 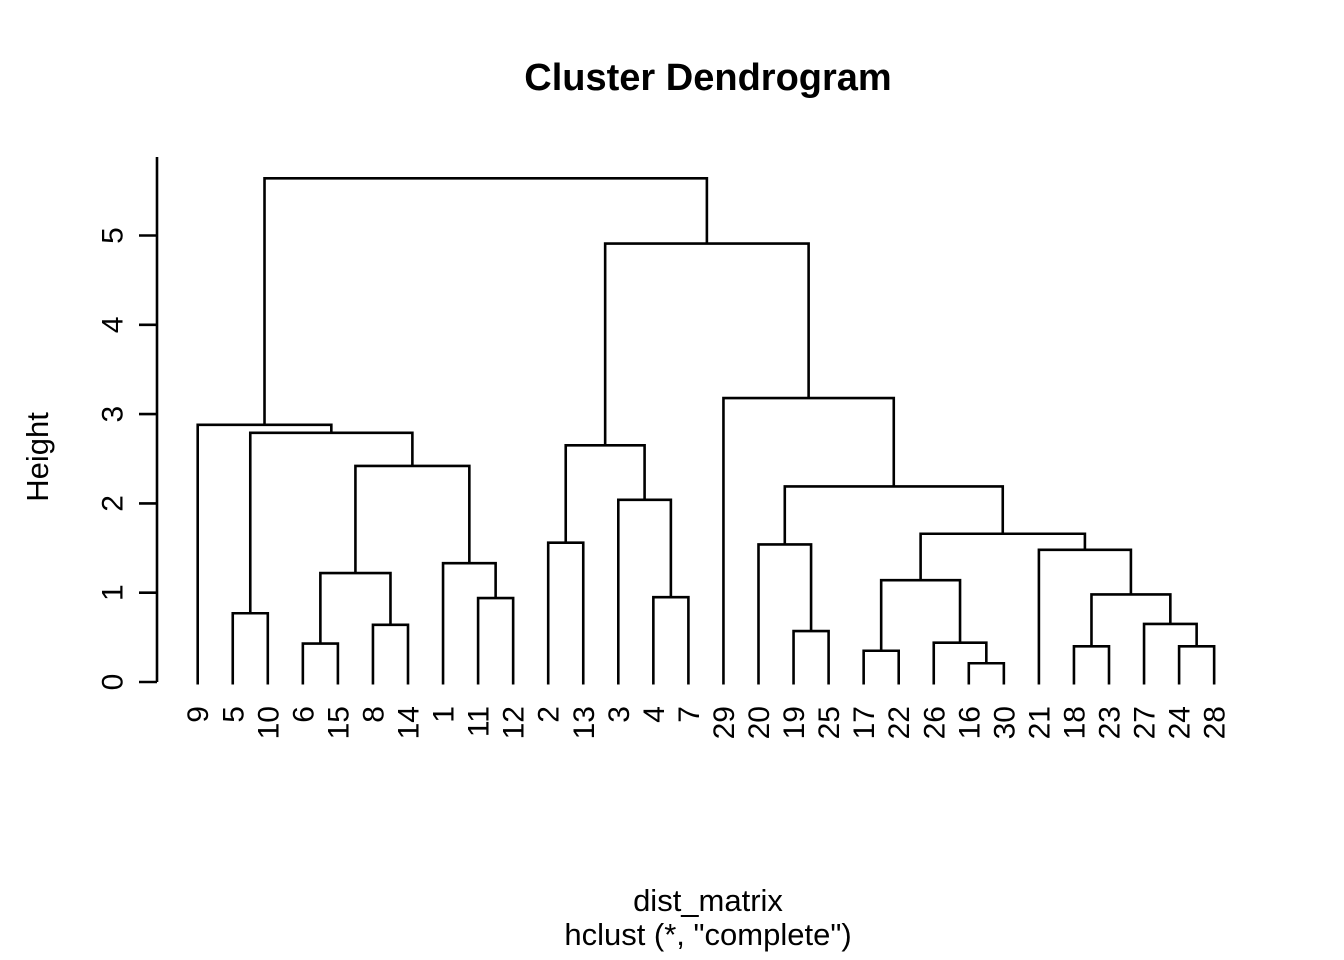 What do you see at coordinates (409, 722) in the screenshot?
I see `leaf-label: 14` at bounding box center [409, 722].